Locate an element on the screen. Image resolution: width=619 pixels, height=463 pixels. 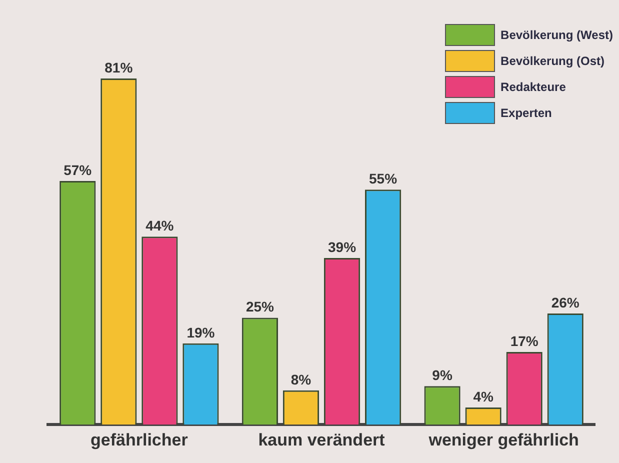
legend-label: Experten is located at coordinates (526, 113).